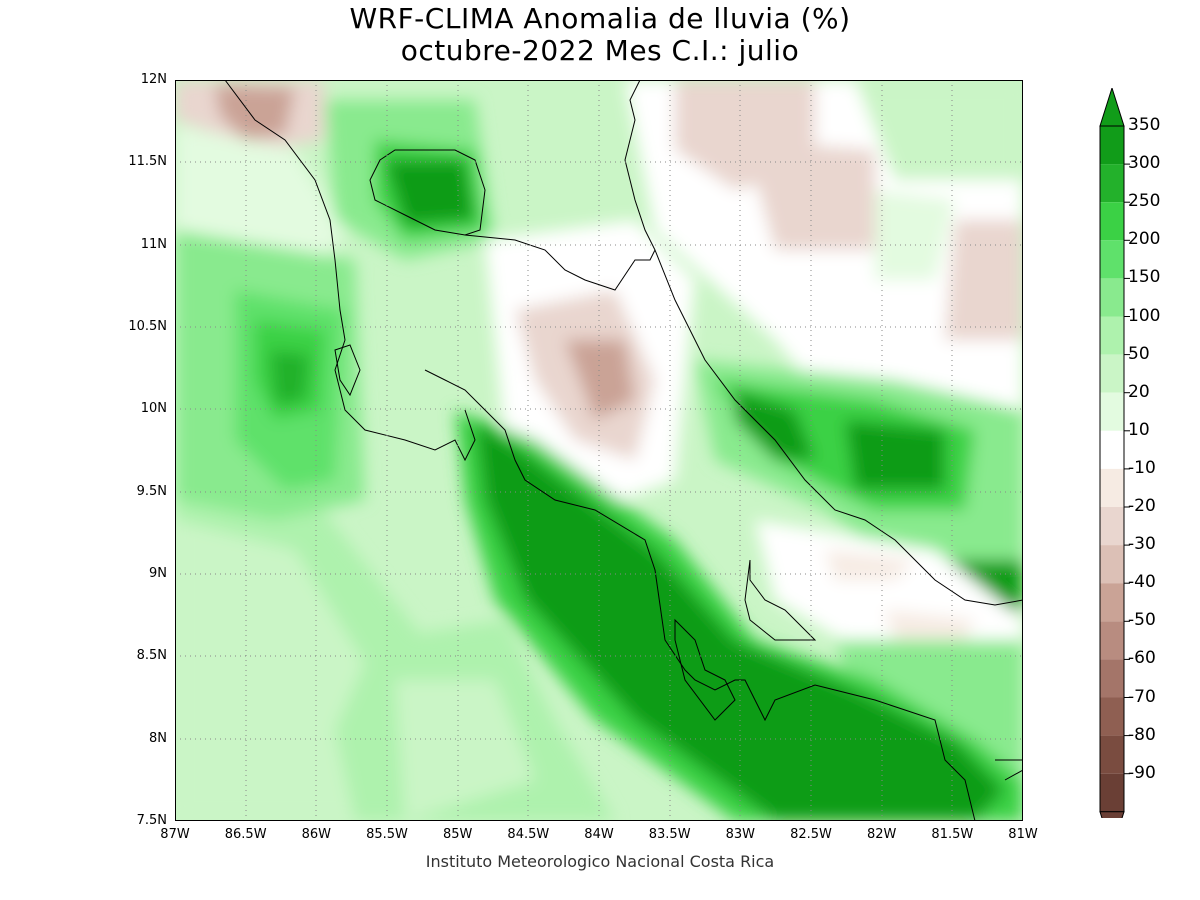 The height and width of the screenshot is (900, 1200). Describe the element at coordinates (1142, 658) in the screenshot. I see `legend-label: -60` at that location.